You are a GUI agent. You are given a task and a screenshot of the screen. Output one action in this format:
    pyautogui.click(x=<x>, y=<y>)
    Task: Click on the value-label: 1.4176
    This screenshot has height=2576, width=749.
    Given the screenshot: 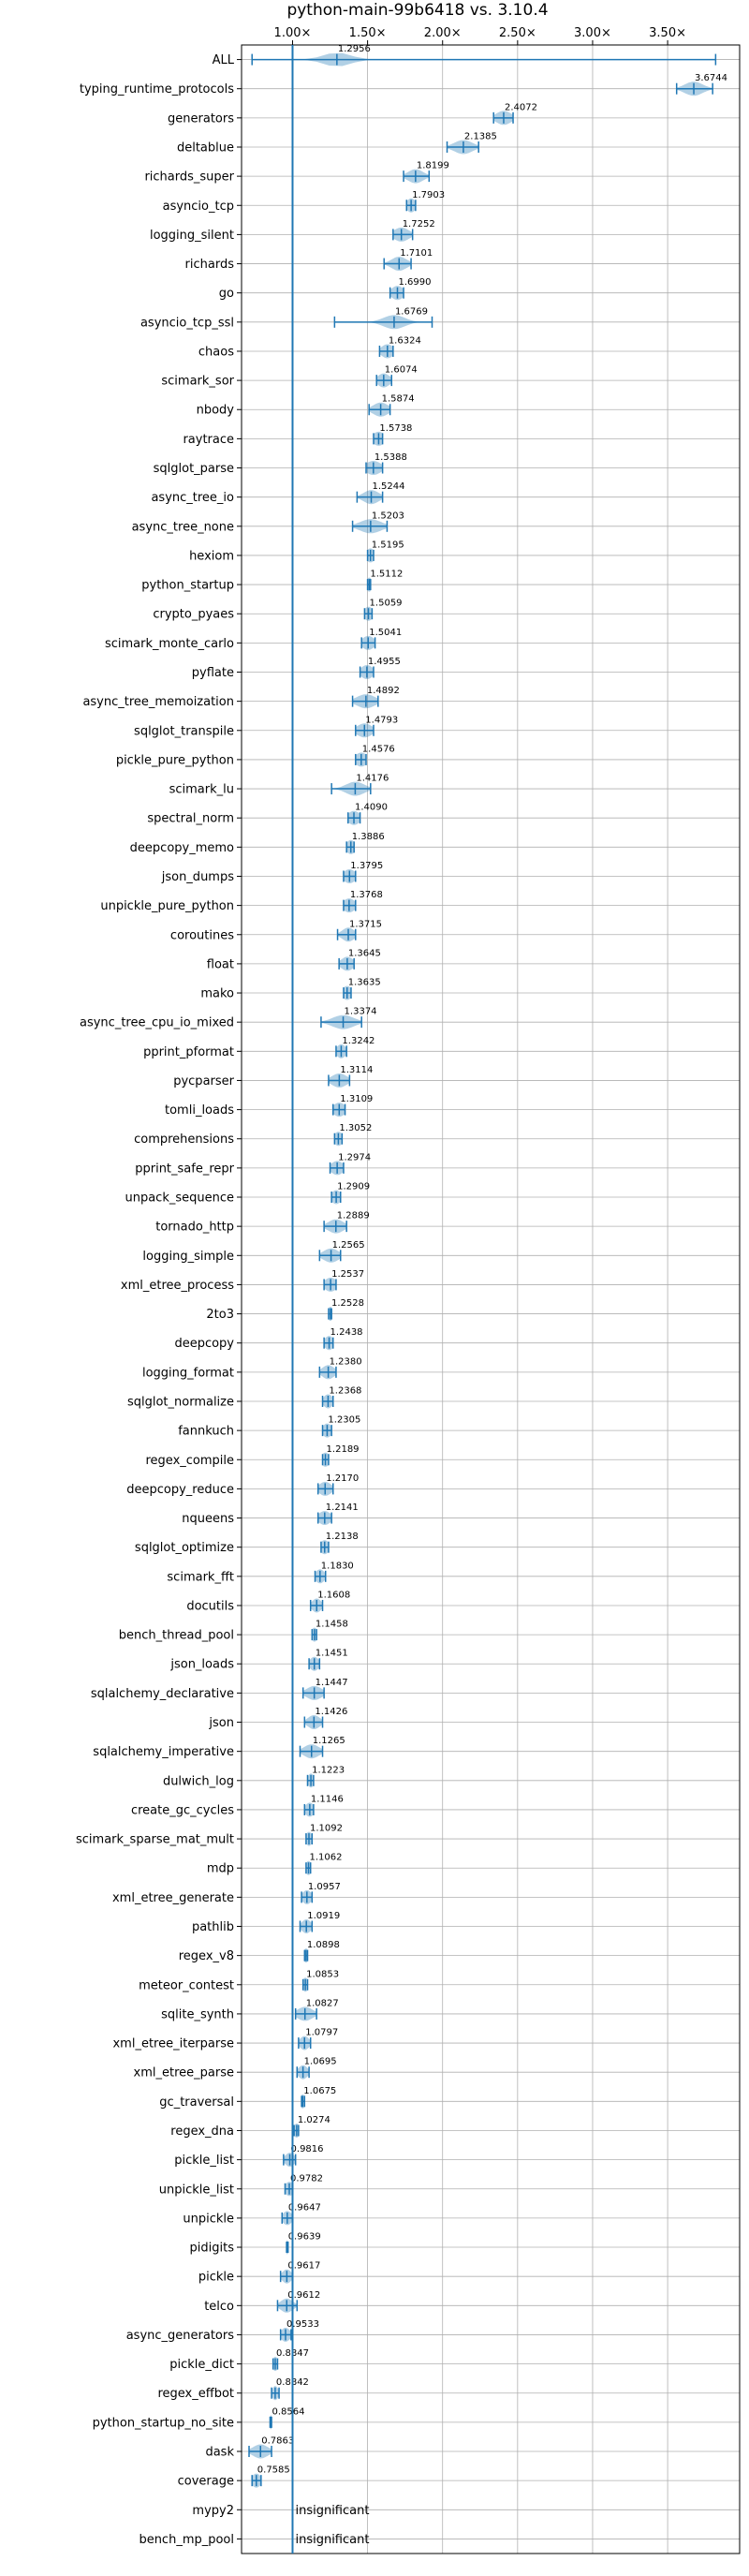 What is the action you would take?
    pyautogui.click(x=372, y=779)
    